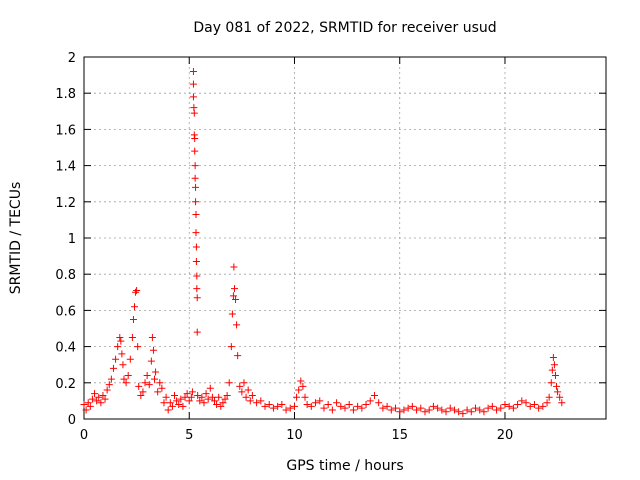 The width and height of the screenshot is (640, 480). What do you see at coordinates (294, 435) in the screenshot?
I see `x-tick-label: 10` at bounding box center [294, 435].